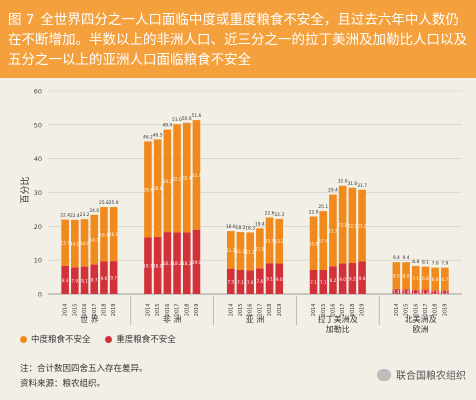  What do you see at coordinates (323, 282) in the screenshot?
I see `label-severe-3-1: 7.1` at bounding box center [323, 282].